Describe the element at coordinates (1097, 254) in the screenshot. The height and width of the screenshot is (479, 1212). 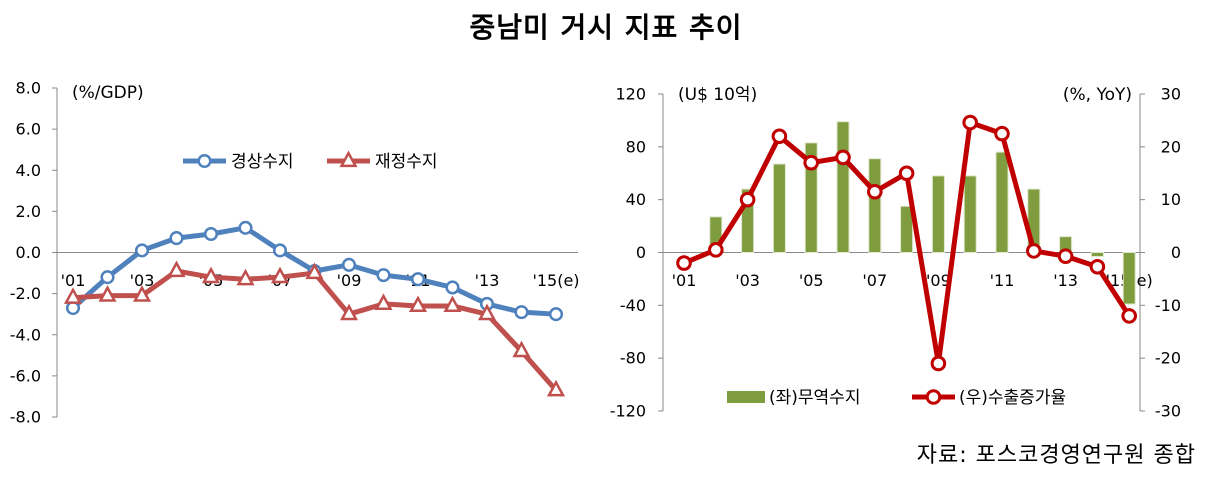
I see `bar-2014` at that location.